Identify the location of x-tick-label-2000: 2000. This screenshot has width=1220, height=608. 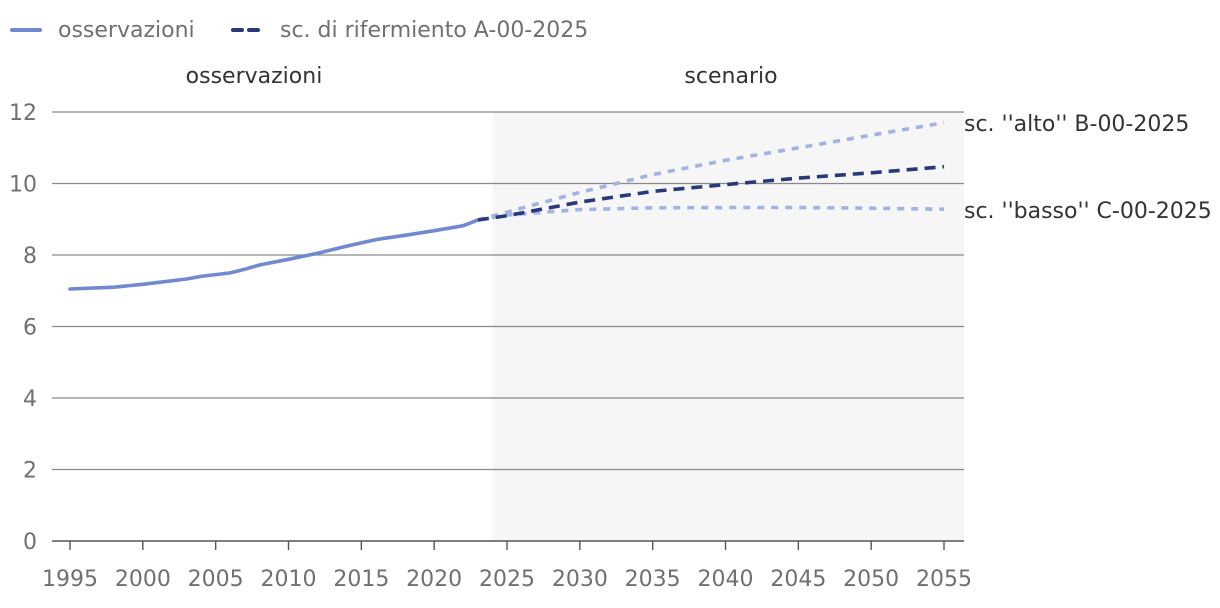
(143, 579).